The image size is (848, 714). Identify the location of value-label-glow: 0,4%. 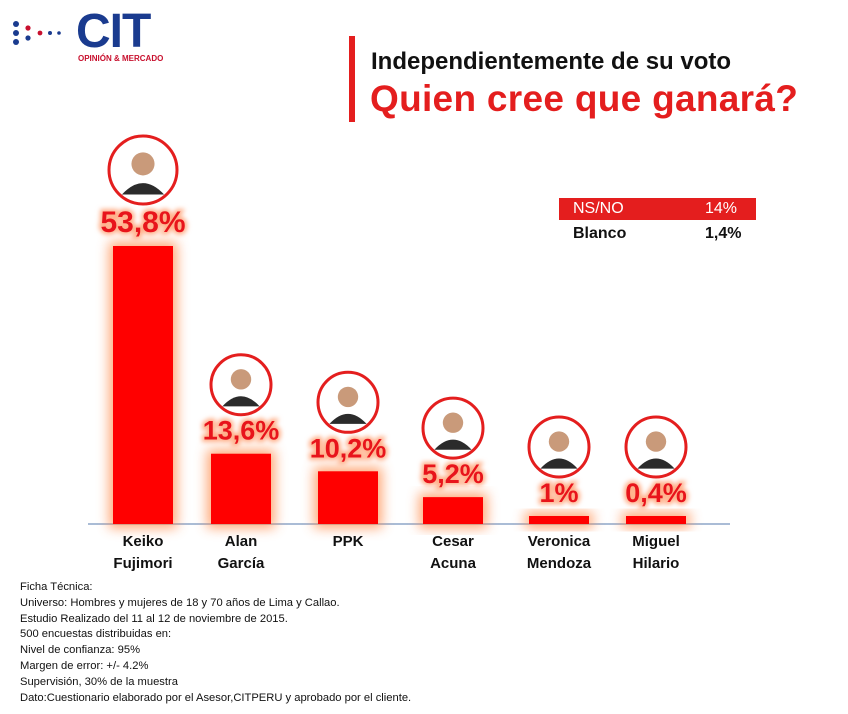
(656, 493).